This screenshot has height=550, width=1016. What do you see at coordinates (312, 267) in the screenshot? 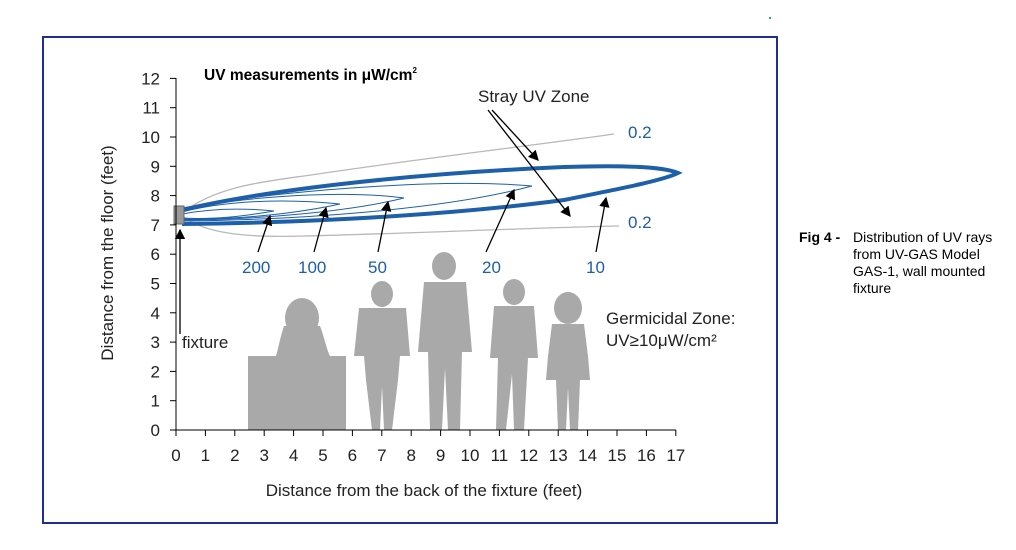
I see `contour-label-100: 100` at bounding box center [312, 267].